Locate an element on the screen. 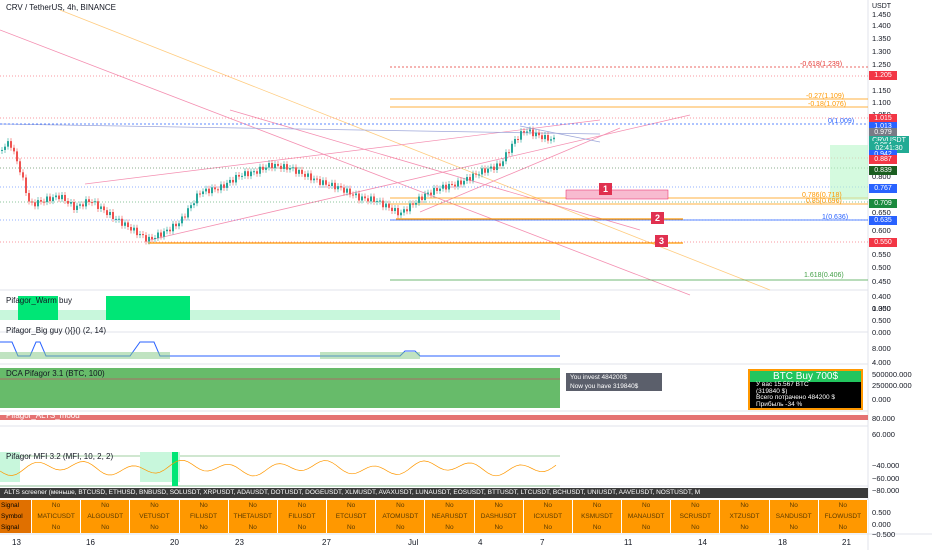  time-tick: 4 is located at coordinates (480, 542).